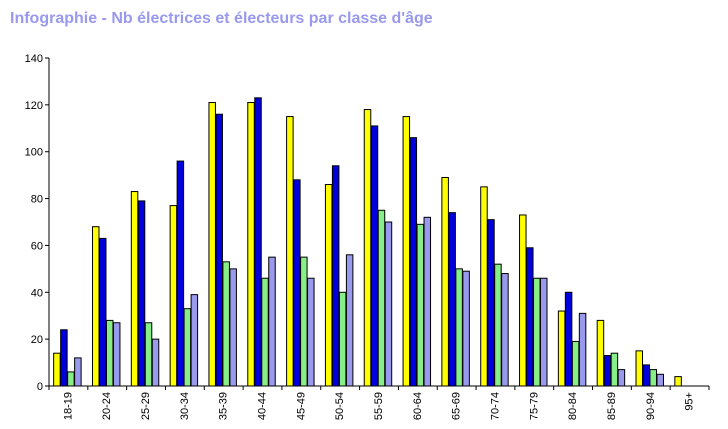  I want to click on bar-20-24-s3, so click(116, 354).